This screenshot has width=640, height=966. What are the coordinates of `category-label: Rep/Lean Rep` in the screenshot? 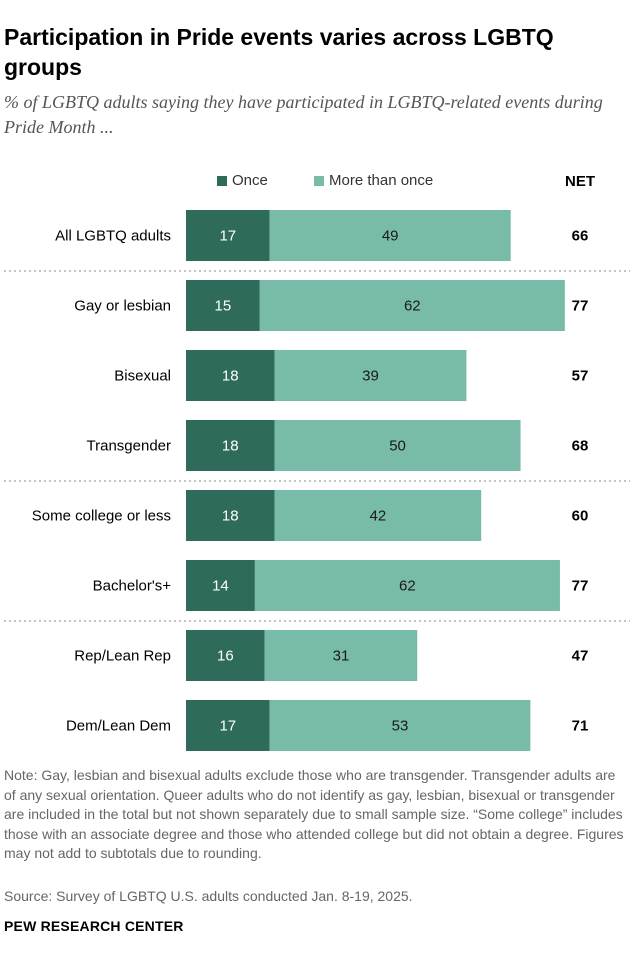 It's located at (122, 656).